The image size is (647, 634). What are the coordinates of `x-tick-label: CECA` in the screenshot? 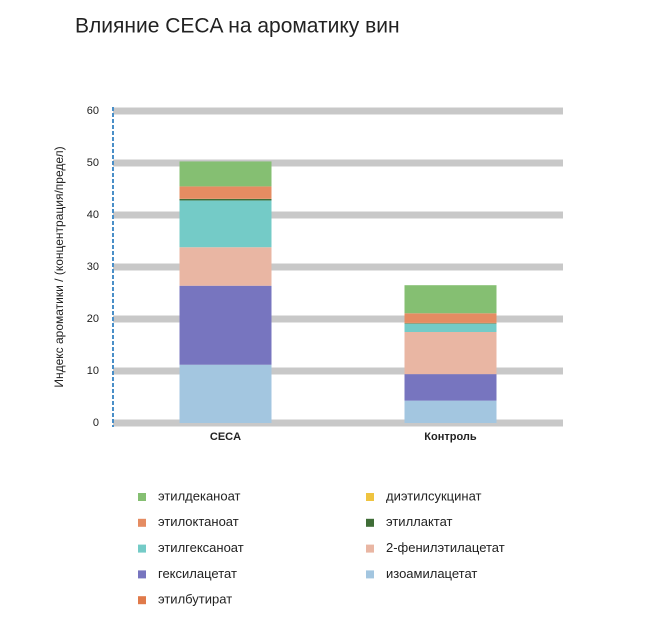 It's located at (225, 437).